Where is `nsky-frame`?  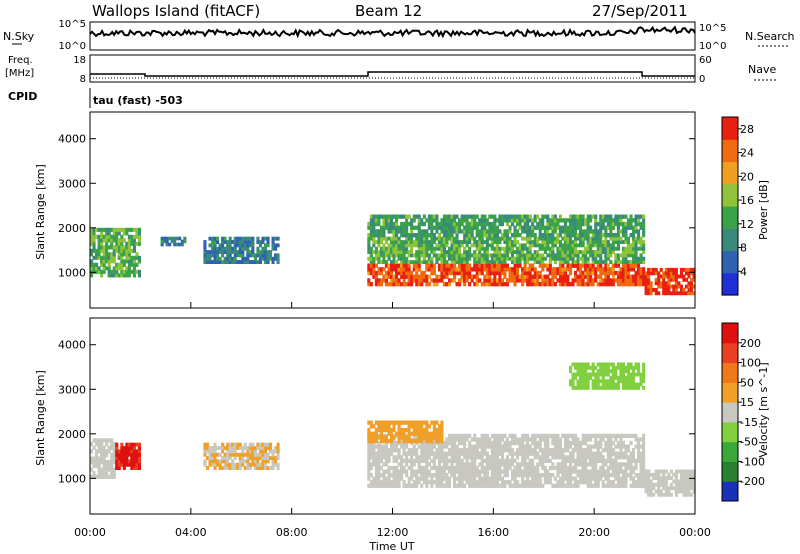 nsky-frame is located at coordinates (392, 36).